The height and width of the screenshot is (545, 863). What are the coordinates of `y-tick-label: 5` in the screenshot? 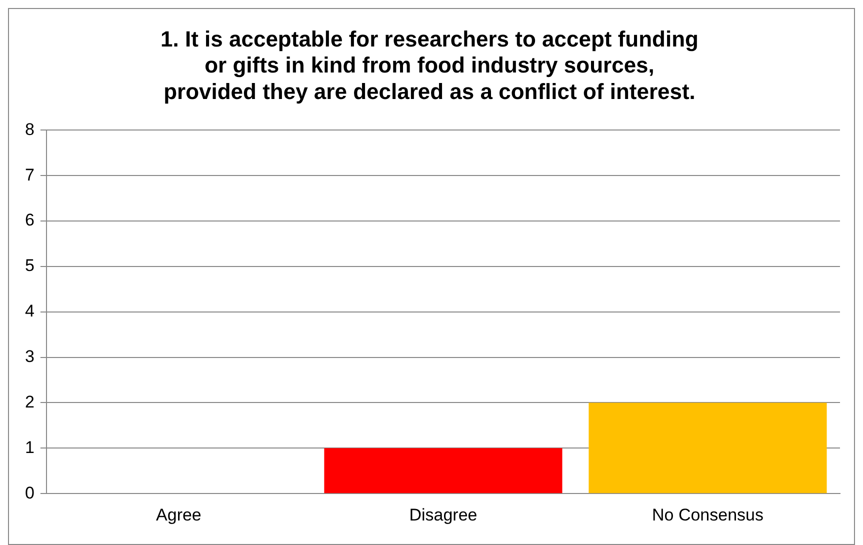 It's located at (29, 266).